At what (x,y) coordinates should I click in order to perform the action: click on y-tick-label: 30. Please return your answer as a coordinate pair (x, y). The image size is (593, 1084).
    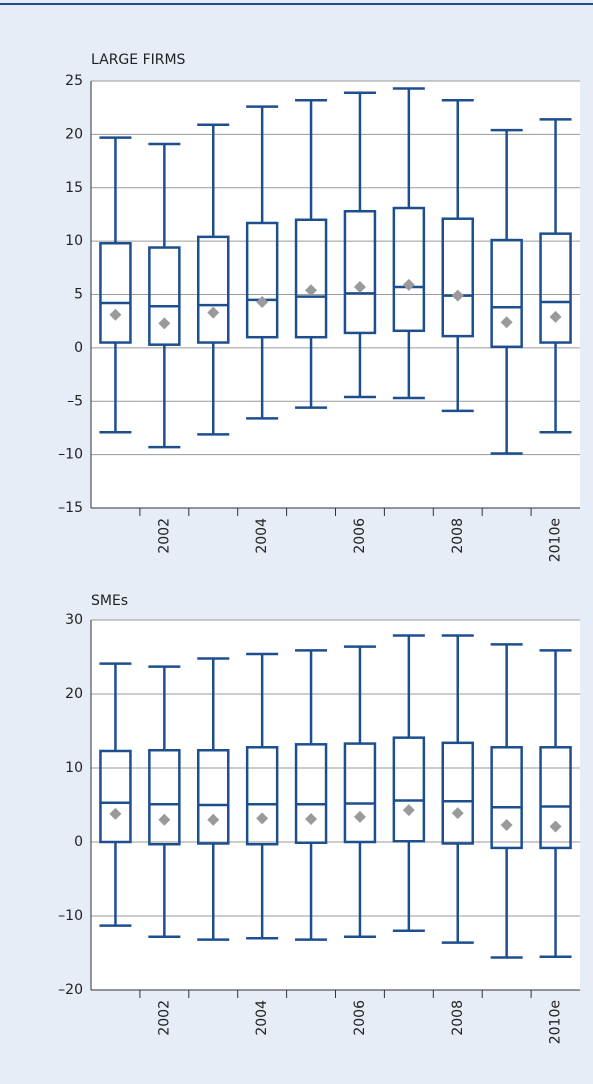
    Looking at the image, I should click on (74, 620).